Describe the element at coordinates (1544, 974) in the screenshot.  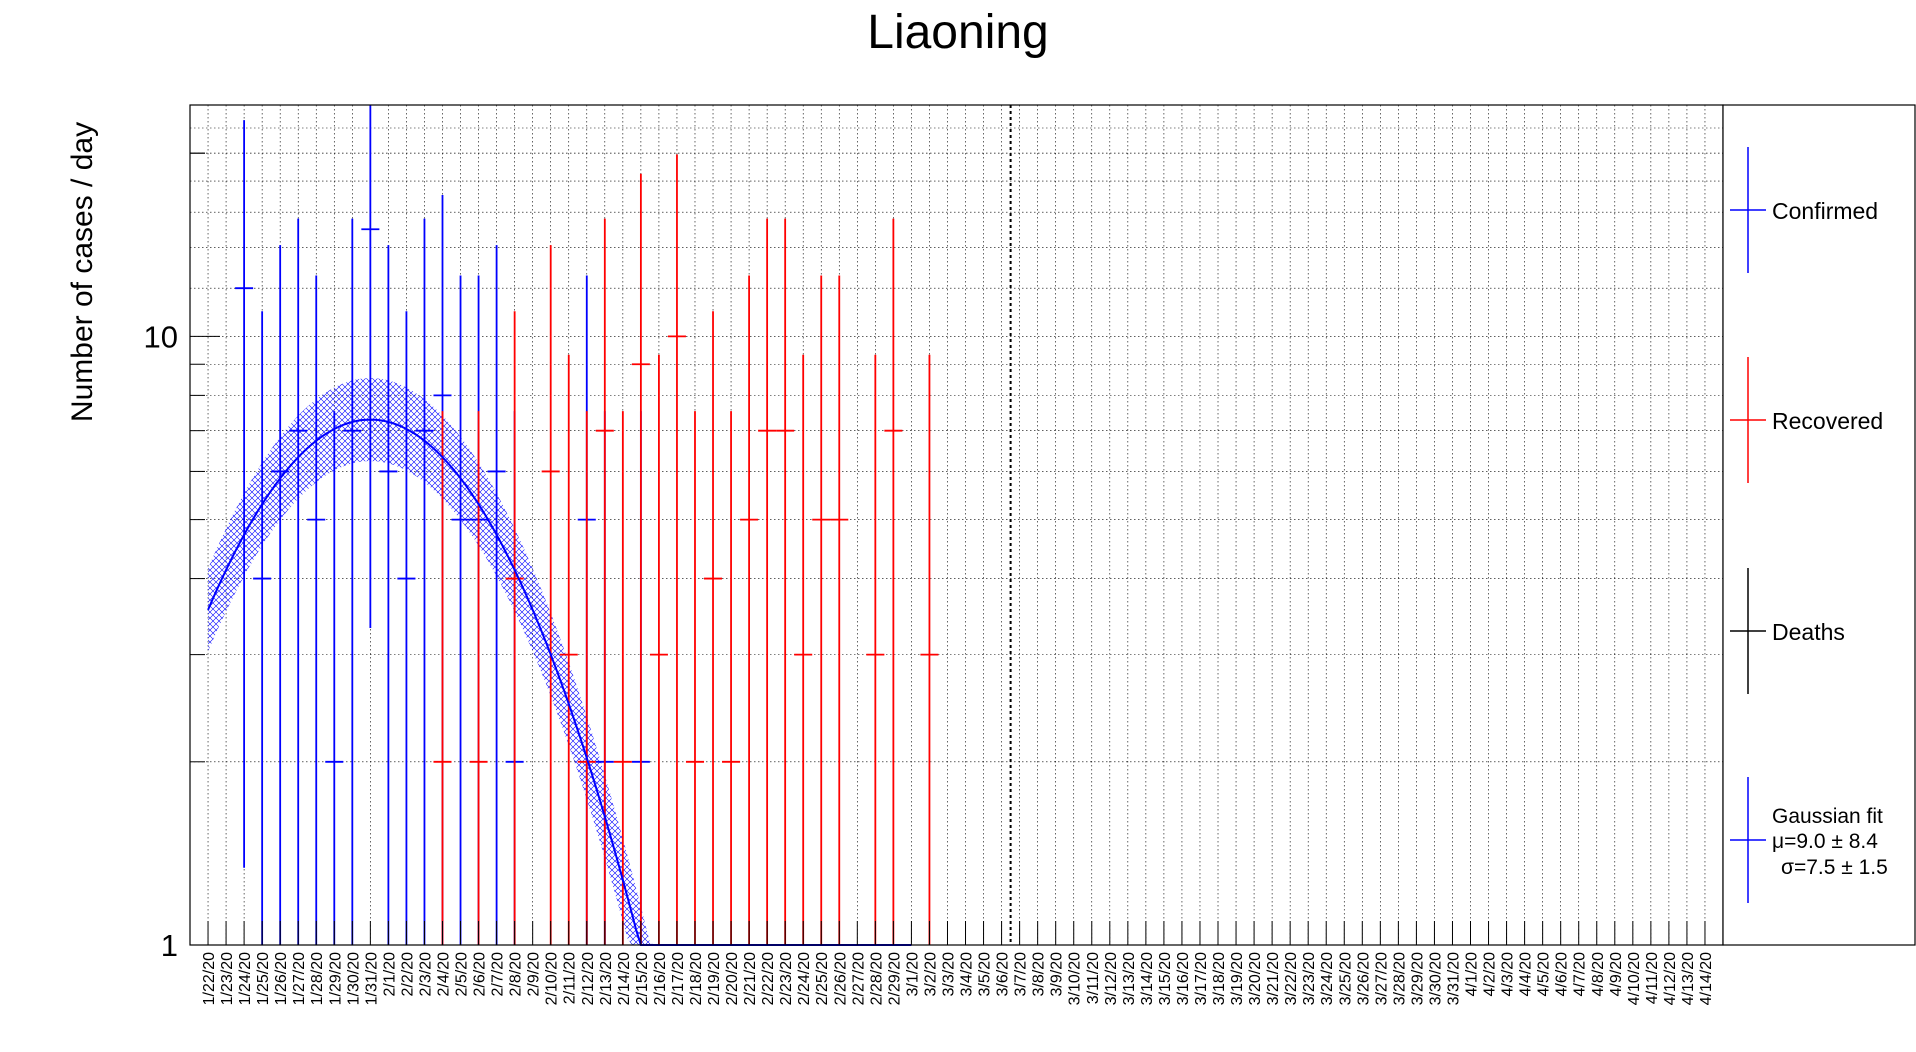
I see `x-tick-label: 4/5/20` at that location.